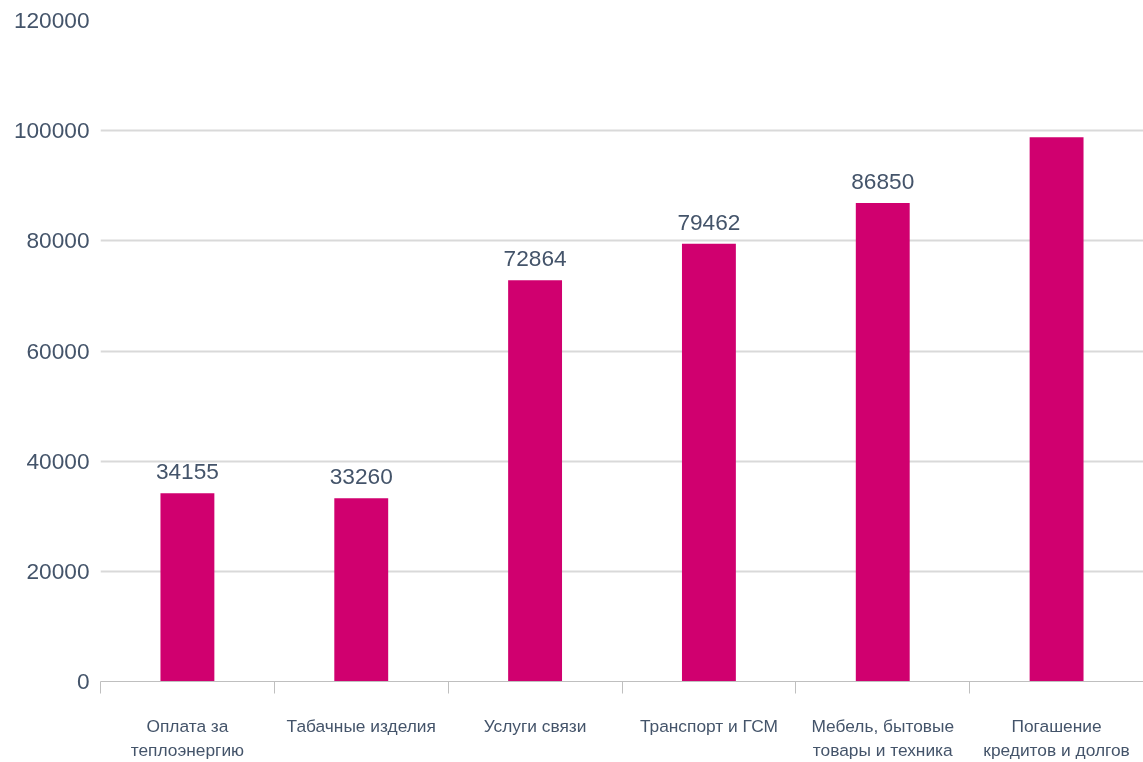 The width and height of the screenshot is (1143, 762). I want to click on x-tick-label: Оплата за теплоэнергию, so click(187, 737).